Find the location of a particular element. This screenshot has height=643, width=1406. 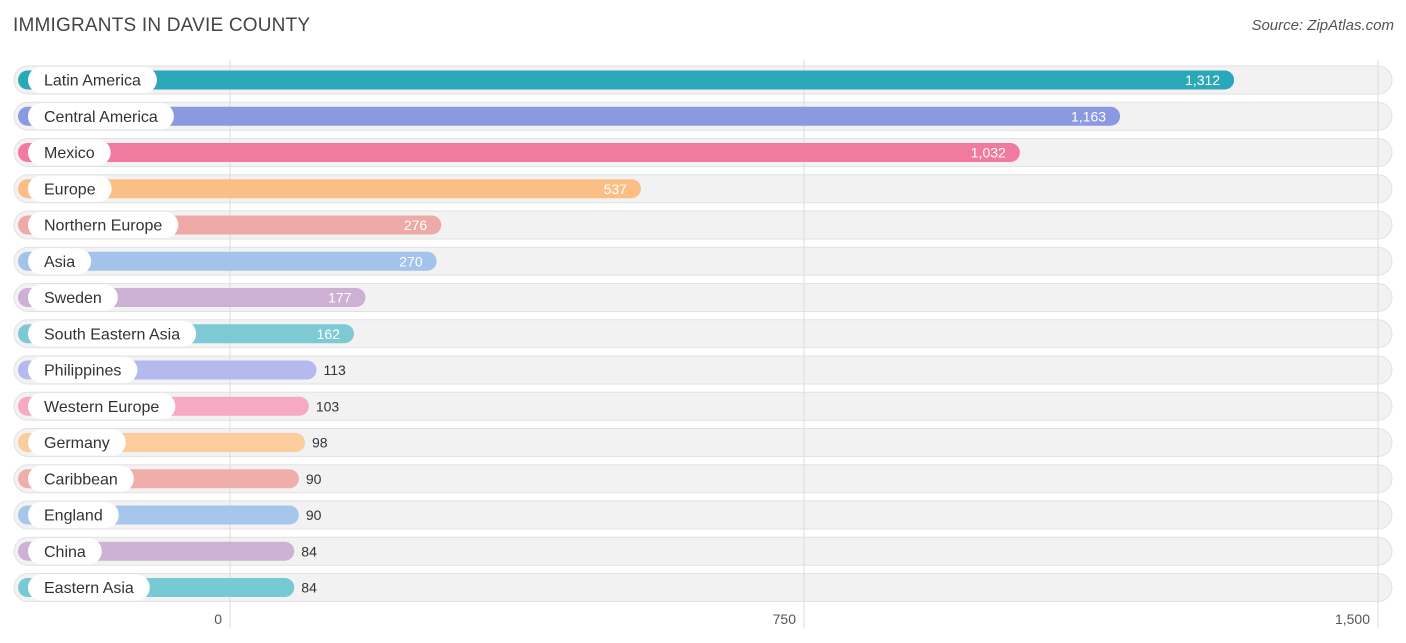

category-label: Mexico is located at coordinates (69, 153).